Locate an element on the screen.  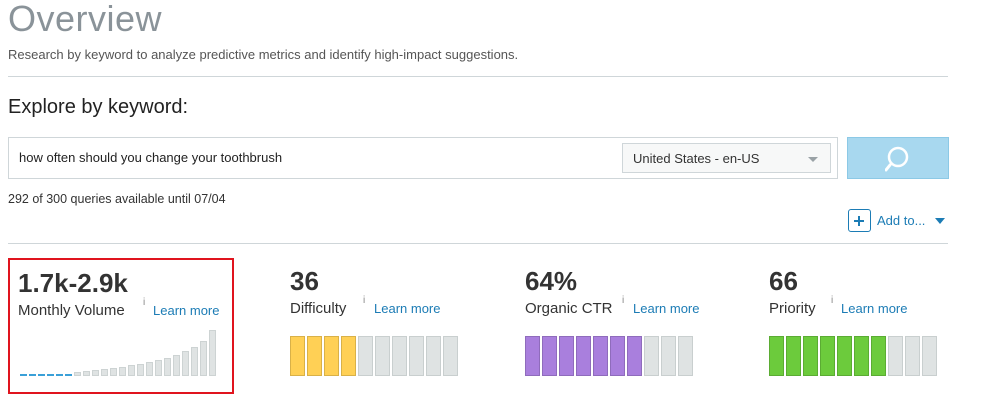
search-icon is located at coordinates (897, 159).